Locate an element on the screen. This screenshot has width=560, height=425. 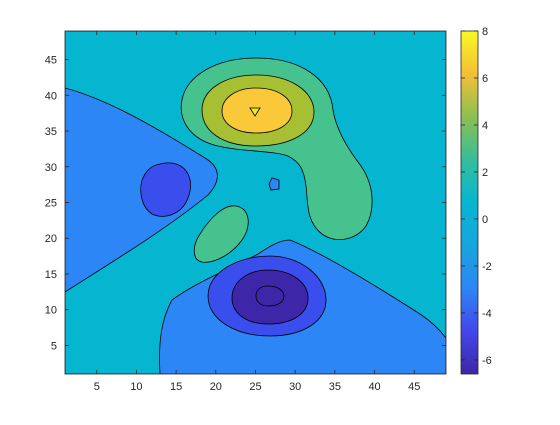
y-tick-label: 20 is located at coordinates (51, 239).